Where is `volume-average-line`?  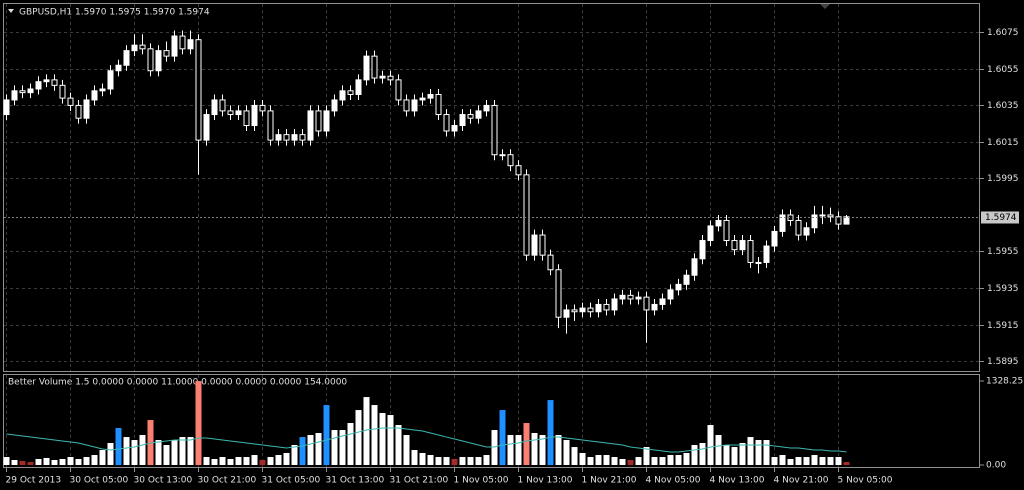
volume-average-line is located at coordinates (426, 440).